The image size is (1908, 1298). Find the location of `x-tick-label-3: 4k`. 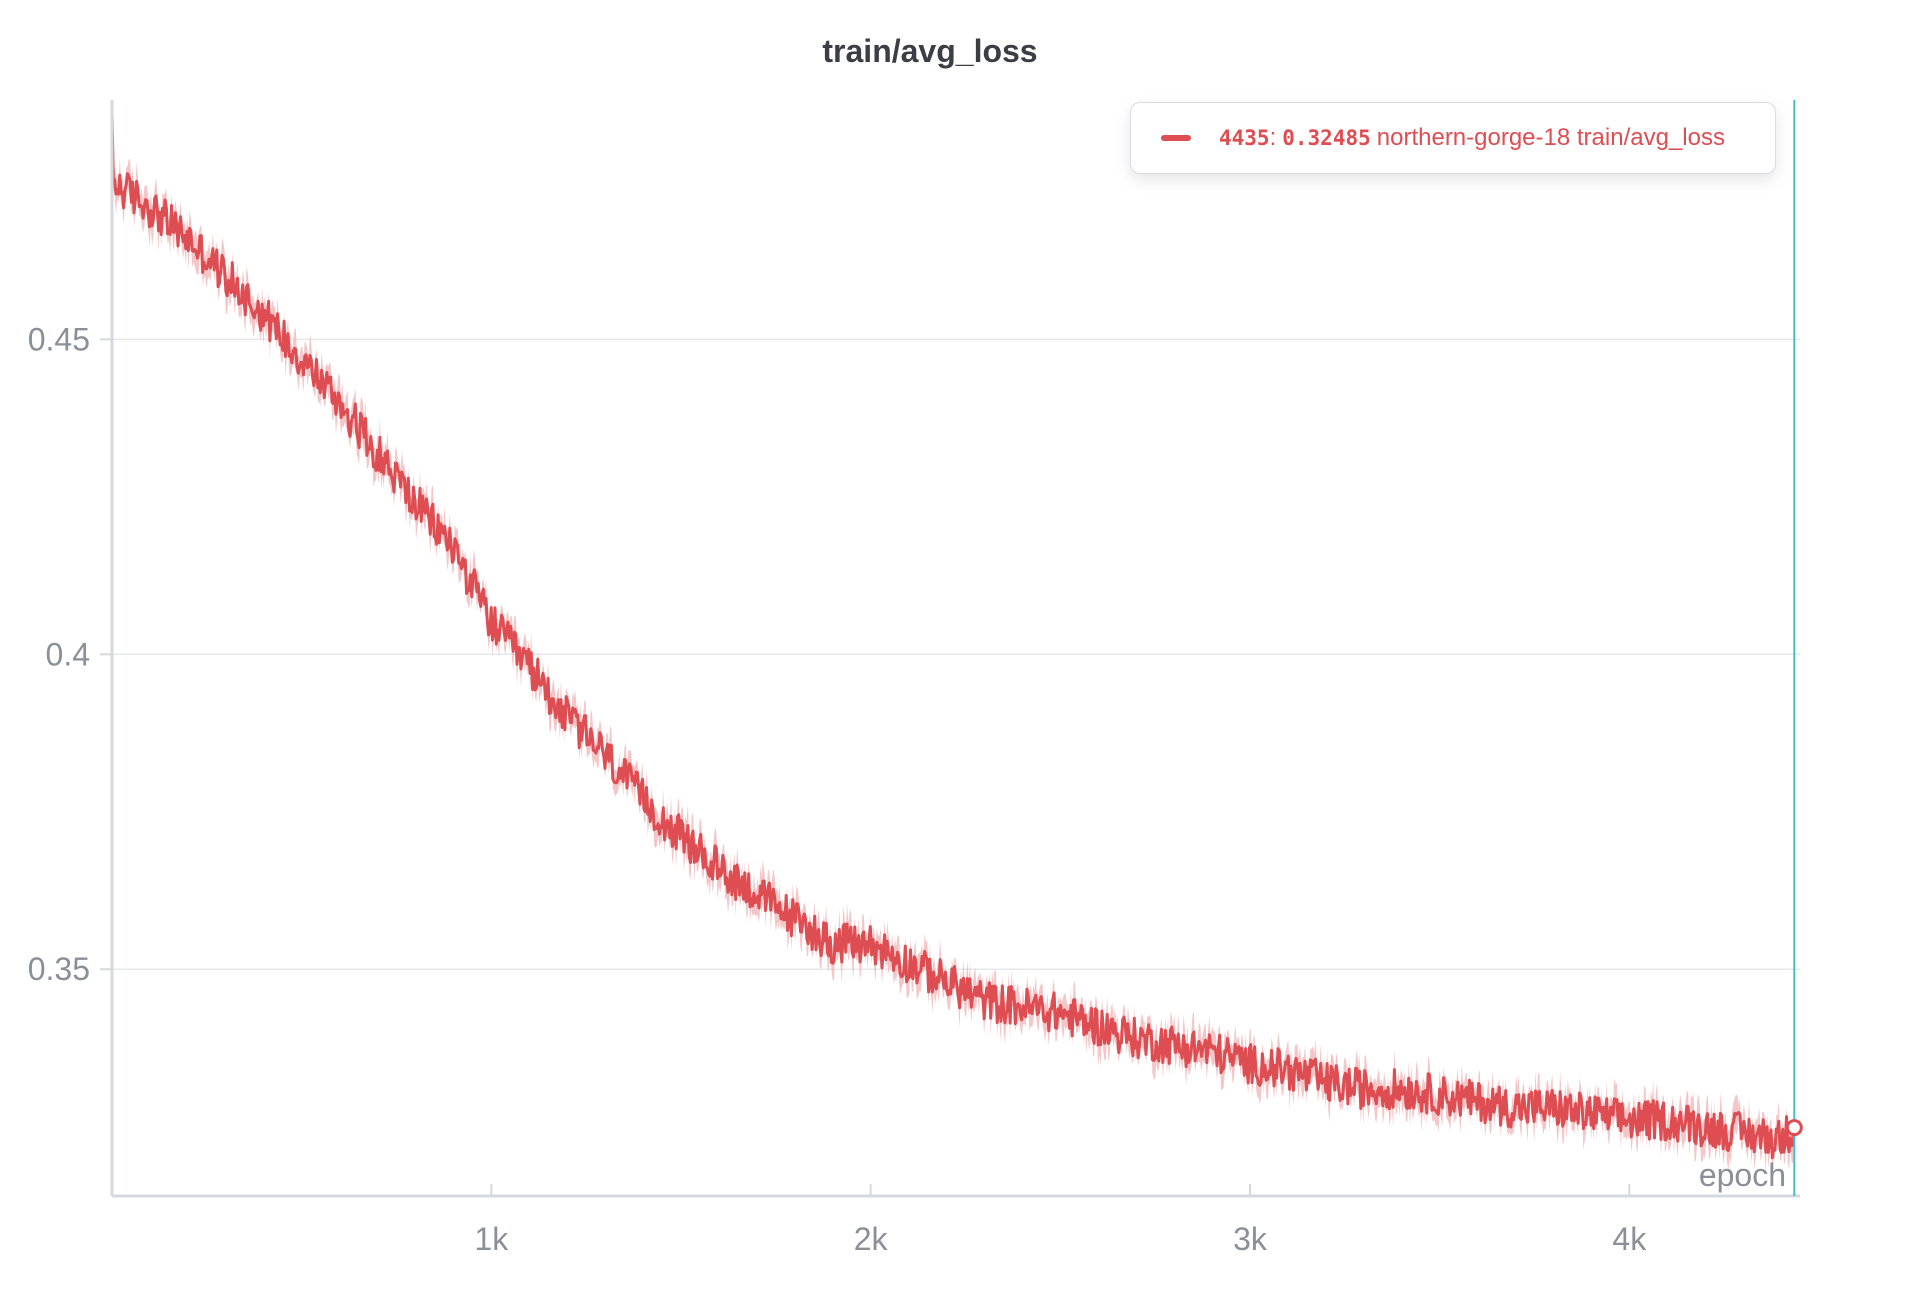

x-tick-label-3: 4k is located at coordinates (1629, 1239).